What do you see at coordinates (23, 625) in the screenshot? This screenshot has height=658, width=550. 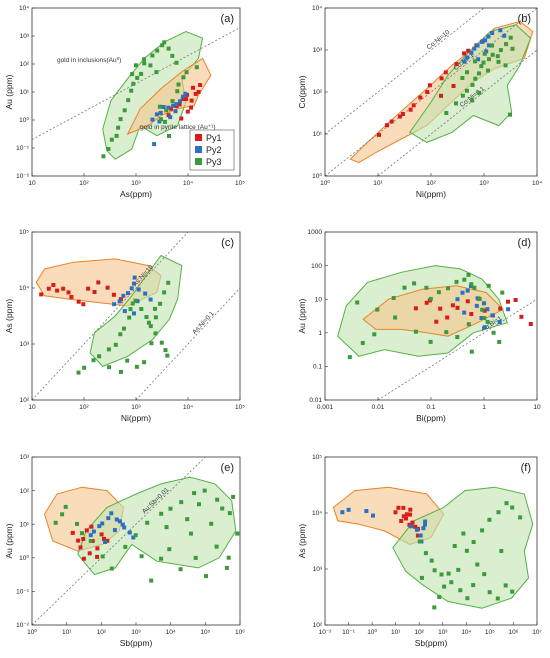 I see `y-tick-label: 10⁻²` at bounding box center [23, 625].